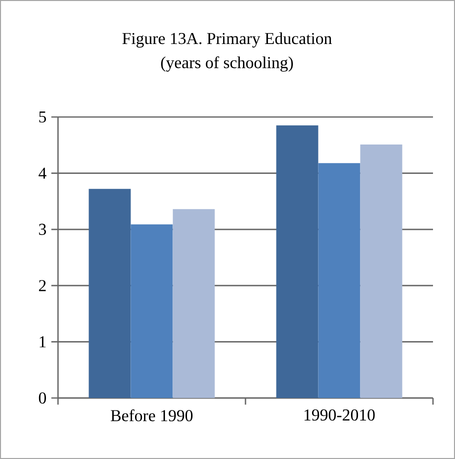 This screenshot has width=455, height=459. What do you see at coordinates (42, 286) in the screenshot?
I see `y-tick-label: 2` at bounding box center [42, 286].